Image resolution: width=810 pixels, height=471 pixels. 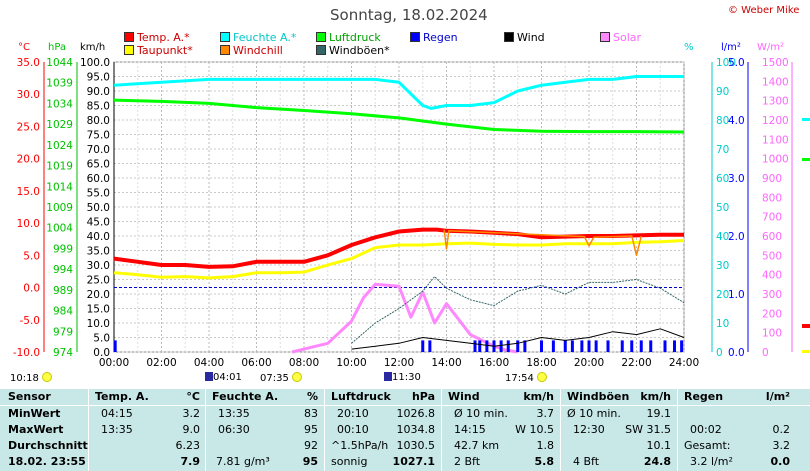 What do you see at coordinates (765, 353) in the screenshot?
I see `solar-tick-label: 0` at bounding box center [765, 353].